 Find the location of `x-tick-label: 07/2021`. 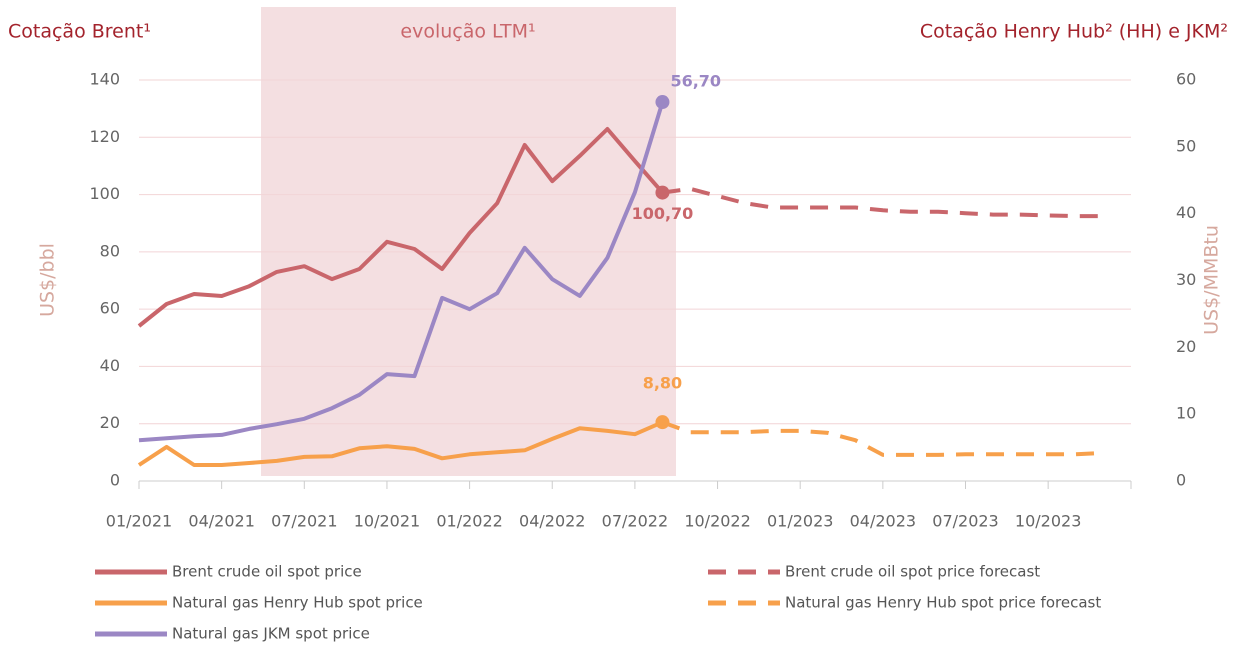

x-tick-label: 07/2021 is located at coordinates (304, 521).